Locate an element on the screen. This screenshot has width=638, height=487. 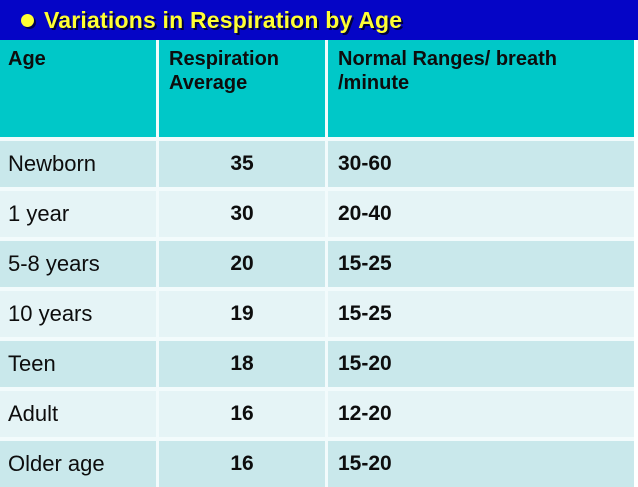
range-cell: 12-20 is located at coordinates (481, 414).